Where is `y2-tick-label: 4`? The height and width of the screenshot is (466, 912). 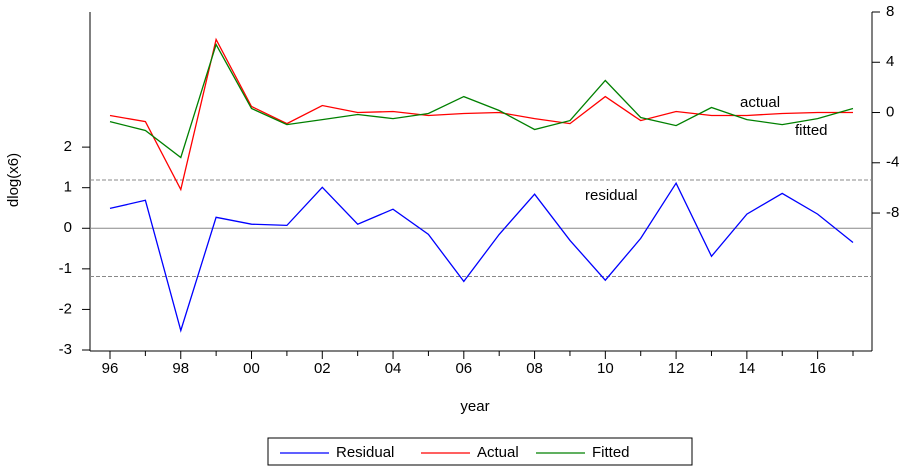
y2-tick-label: 4 is located at coordinates (890, 61).